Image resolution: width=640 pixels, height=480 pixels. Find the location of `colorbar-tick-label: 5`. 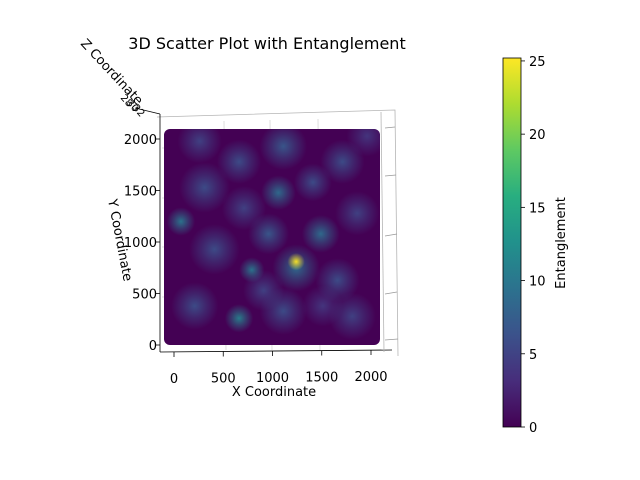

colorbar-tick-label: 5 is located at coordinates (533, 355).